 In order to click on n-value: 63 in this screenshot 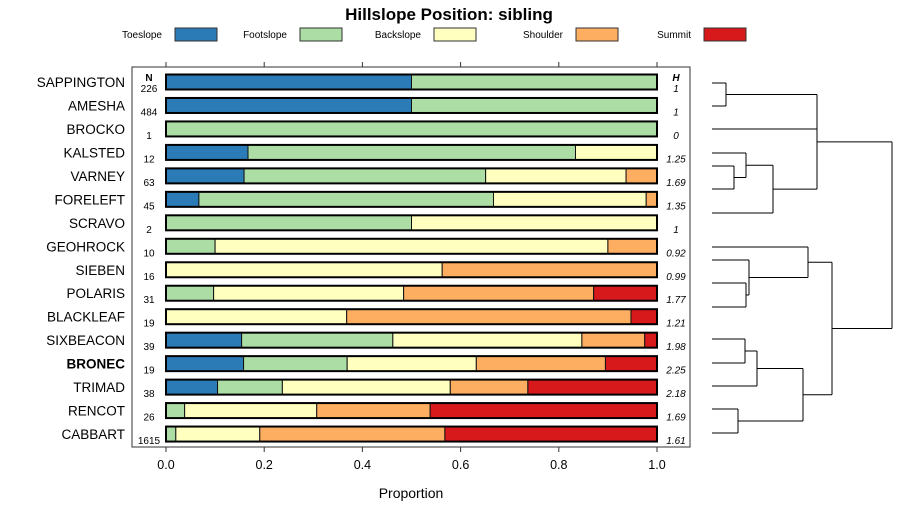, I will do `click(149, 183)`.